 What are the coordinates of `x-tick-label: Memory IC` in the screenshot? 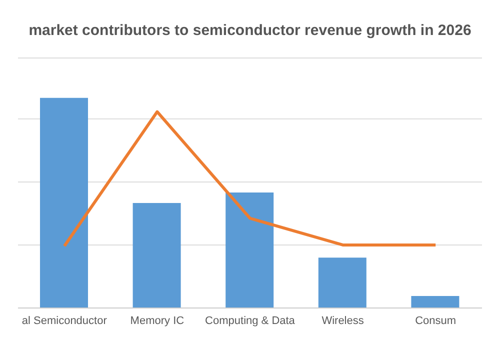 It's located at (157, 320).